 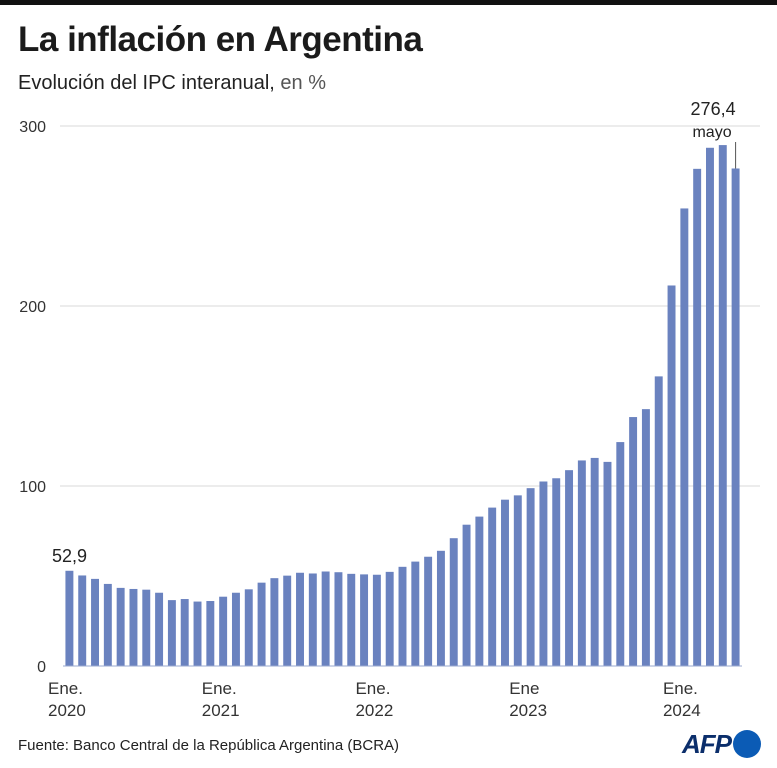 What do you see at coordinates (220, 39) in the screenshot?
I see `chart-title: La inflación en Argentina` at bounding box center [220, 39].